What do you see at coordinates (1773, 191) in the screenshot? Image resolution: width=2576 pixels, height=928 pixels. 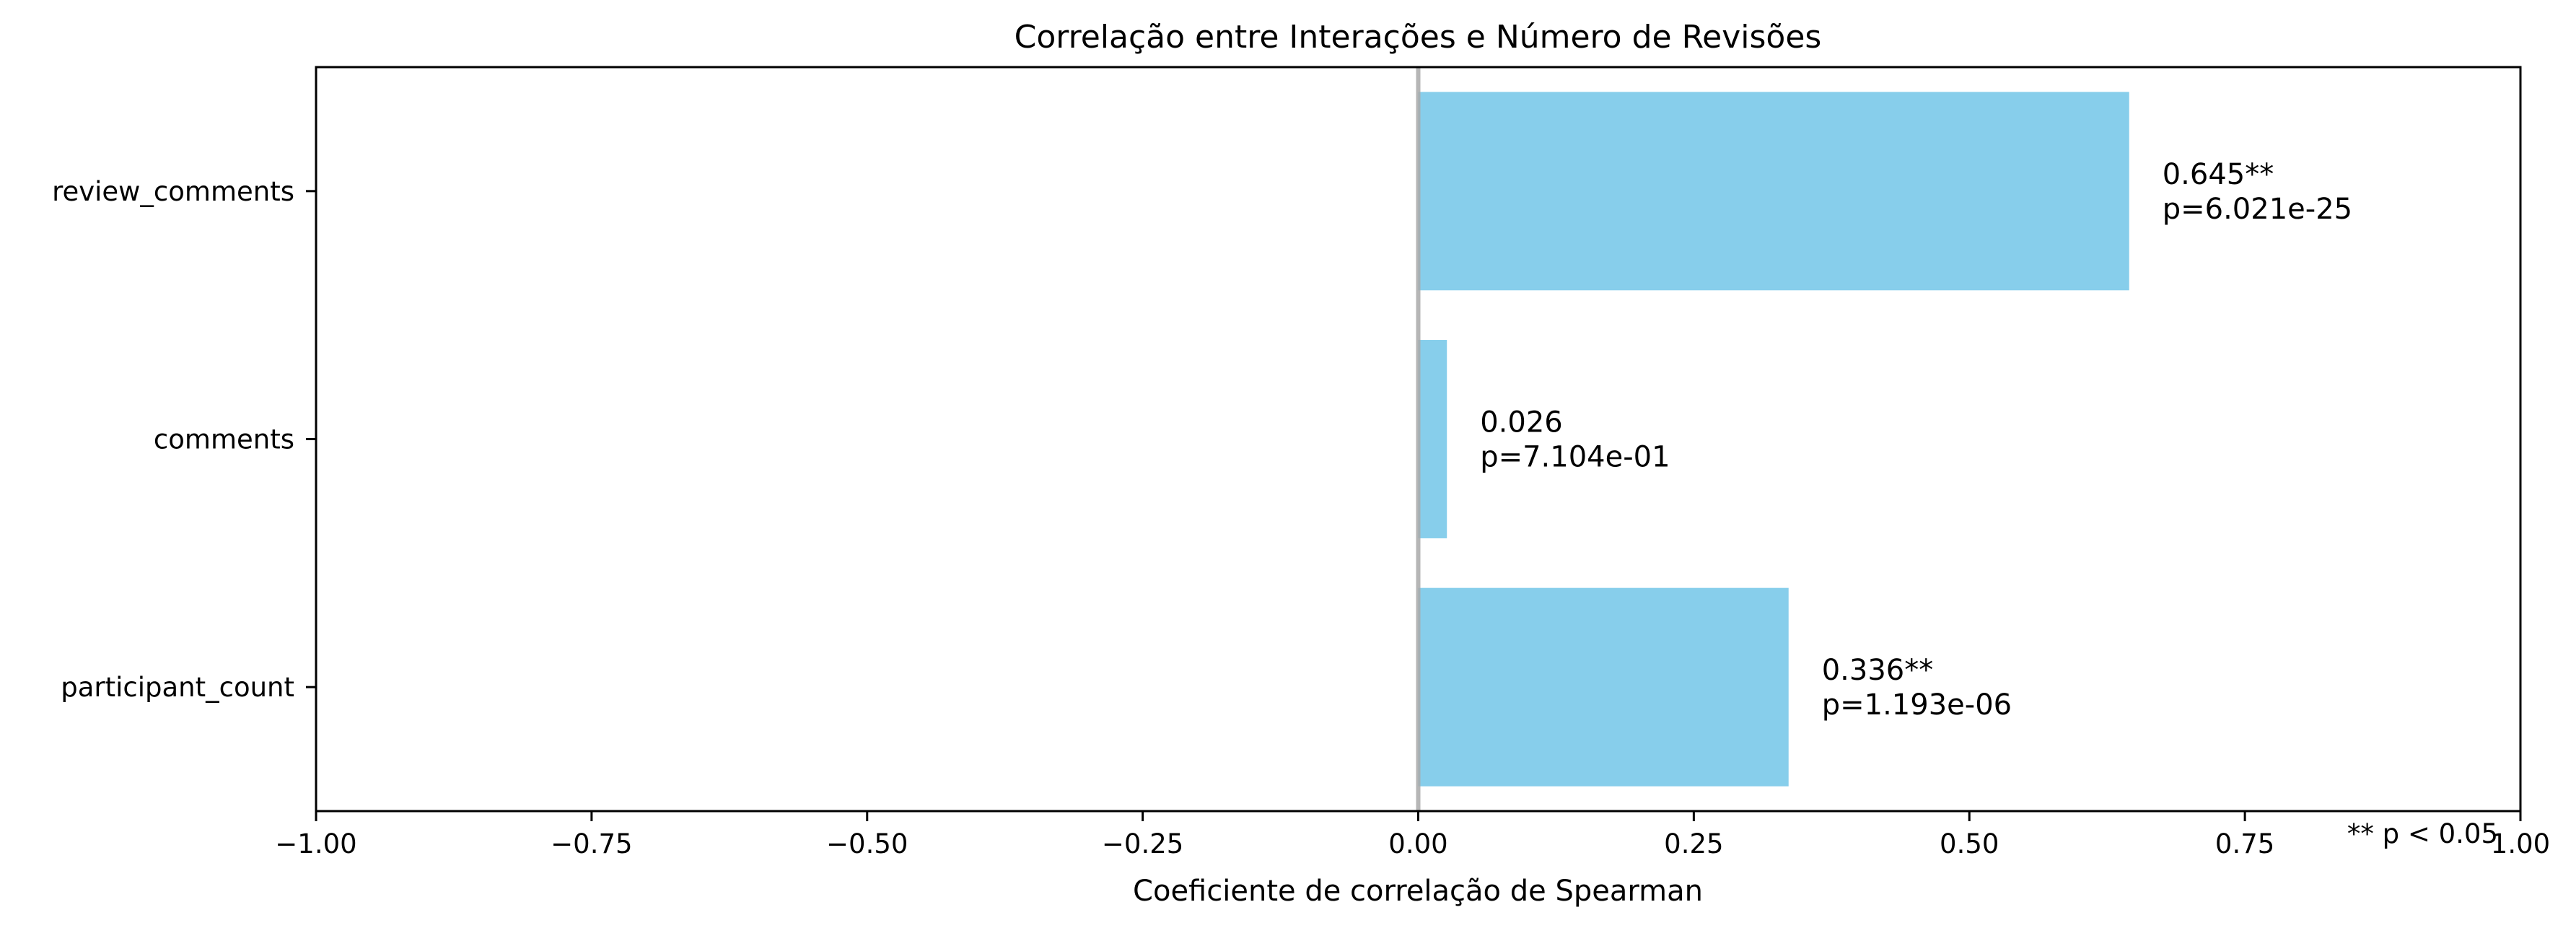 I see `bar-review-comments` at bounding box center [1773, 191].